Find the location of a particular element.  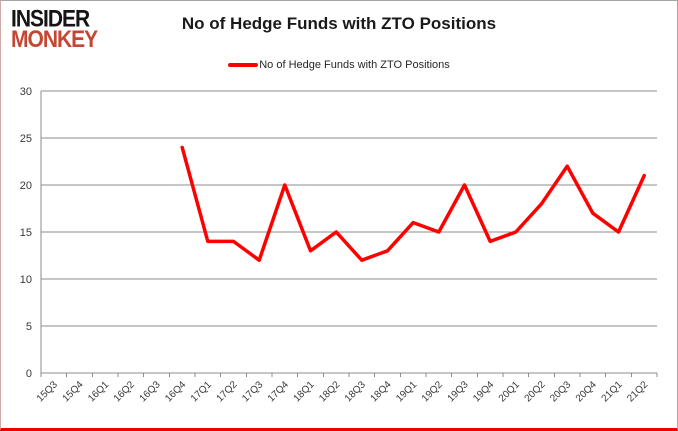

y-axis-tick-label: 0 is located at coordinates (29, 374).